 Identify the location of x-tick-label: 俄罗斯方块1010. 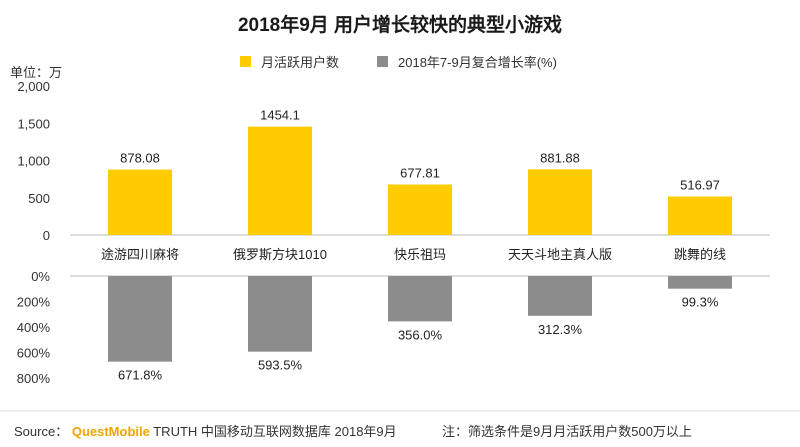
(280, 254).